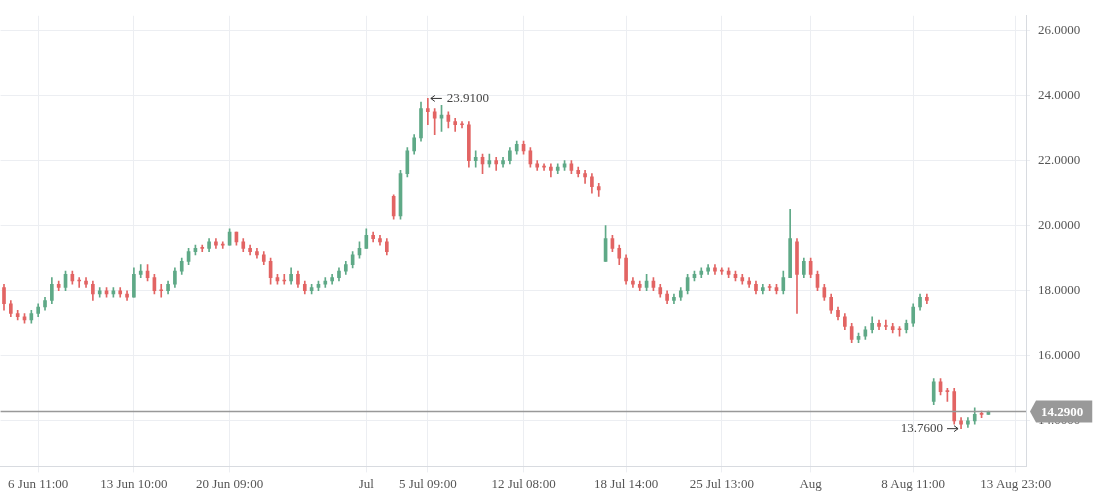  I want to click on y-tick-label: 24.0000, so click(1059, 94).